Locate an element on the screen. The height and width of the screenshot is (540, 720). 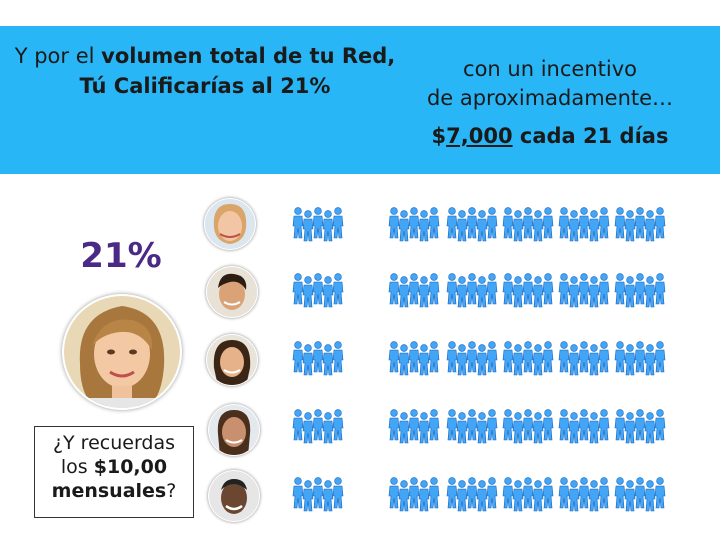
reminder-line-1: ¿Y recuerdas is located at coordinates (114, 443).